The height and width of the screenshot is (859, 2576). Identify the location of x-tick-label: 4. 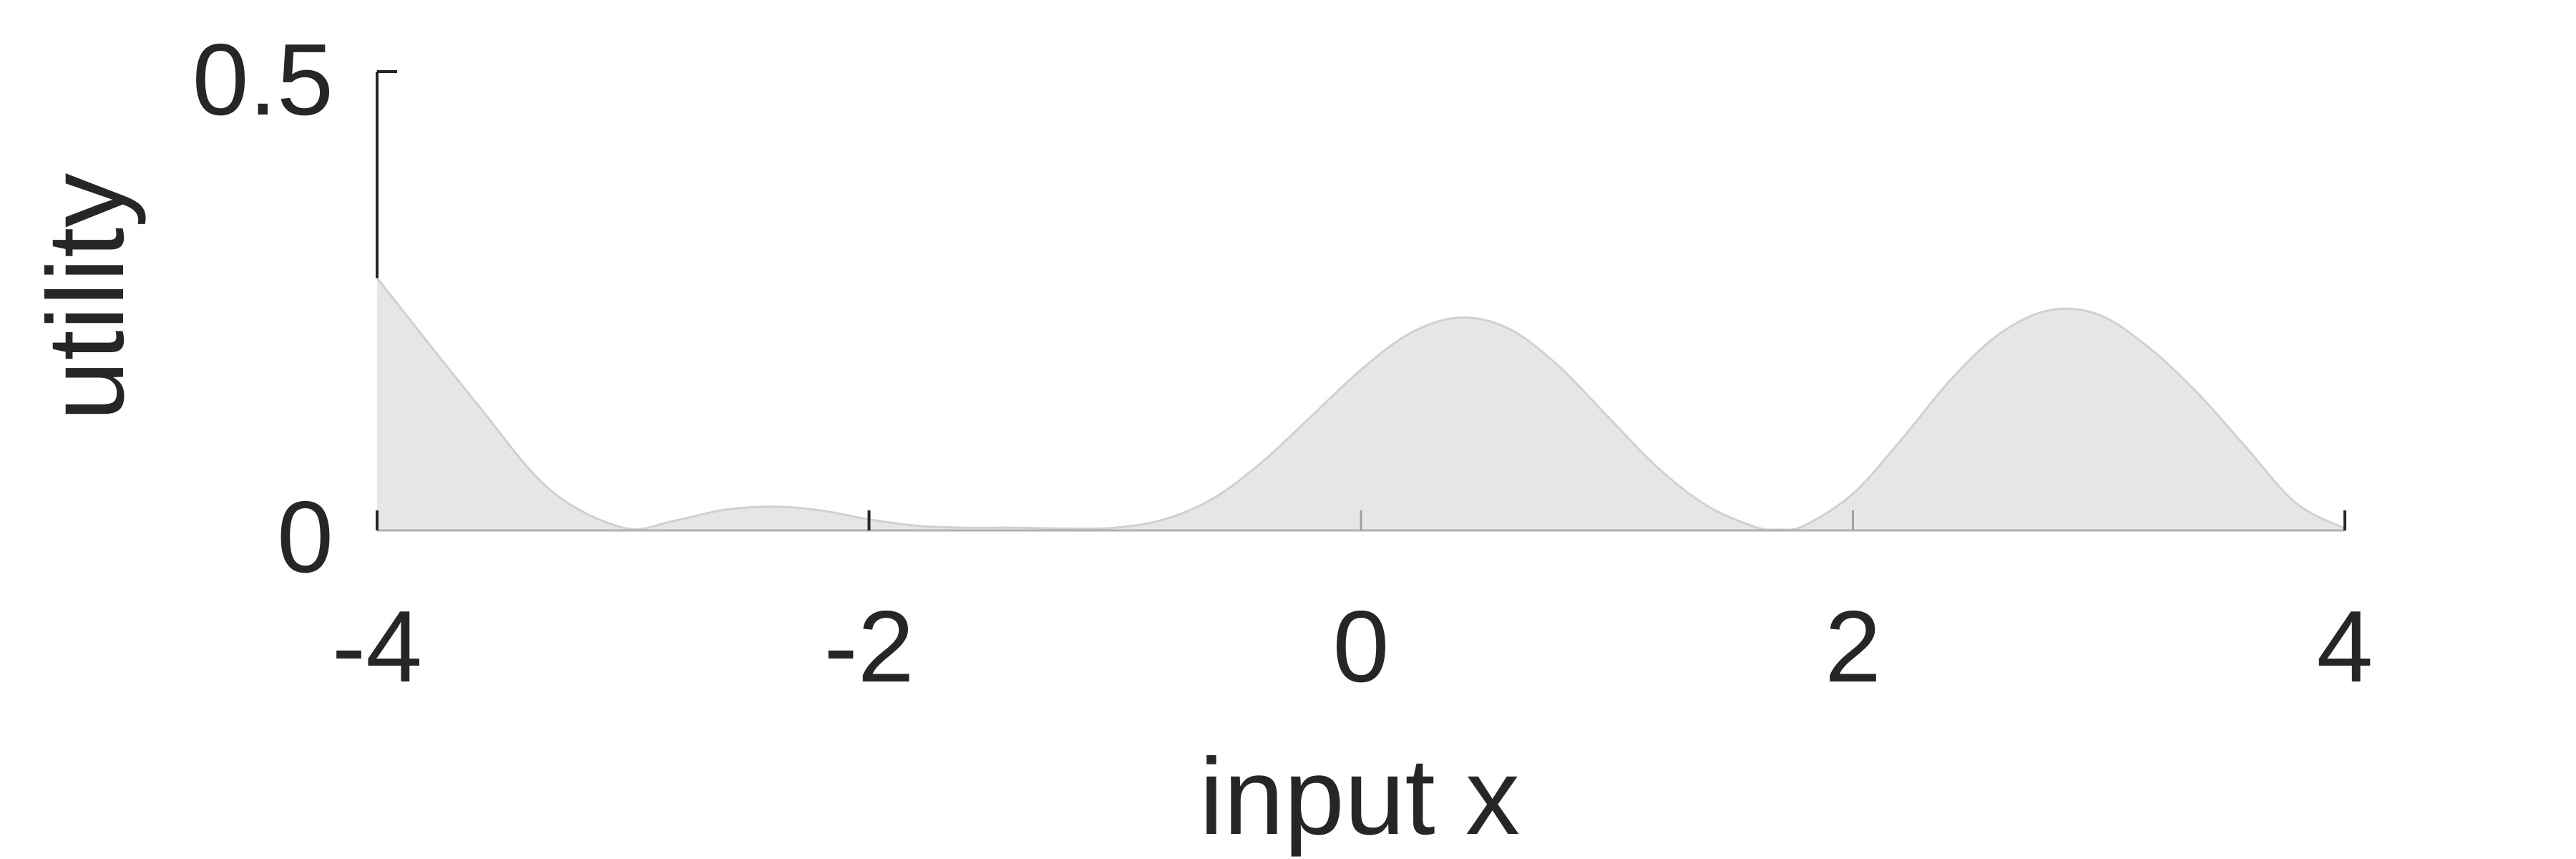
(2345, 647).